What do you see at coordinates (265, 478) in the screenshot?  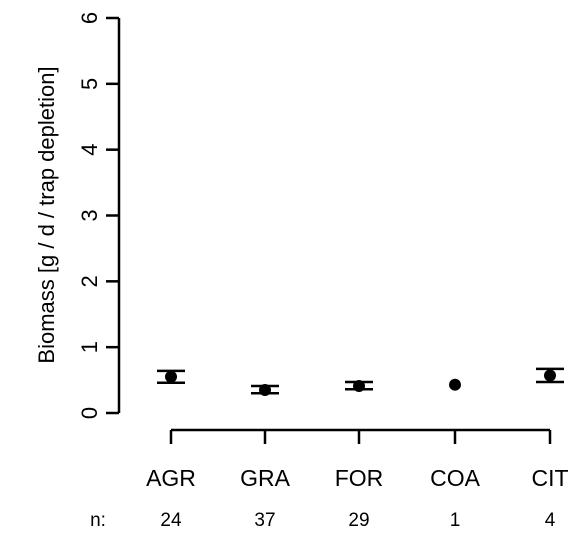 I see `x-tick-label: GRA` at bounding box center [265, 478].